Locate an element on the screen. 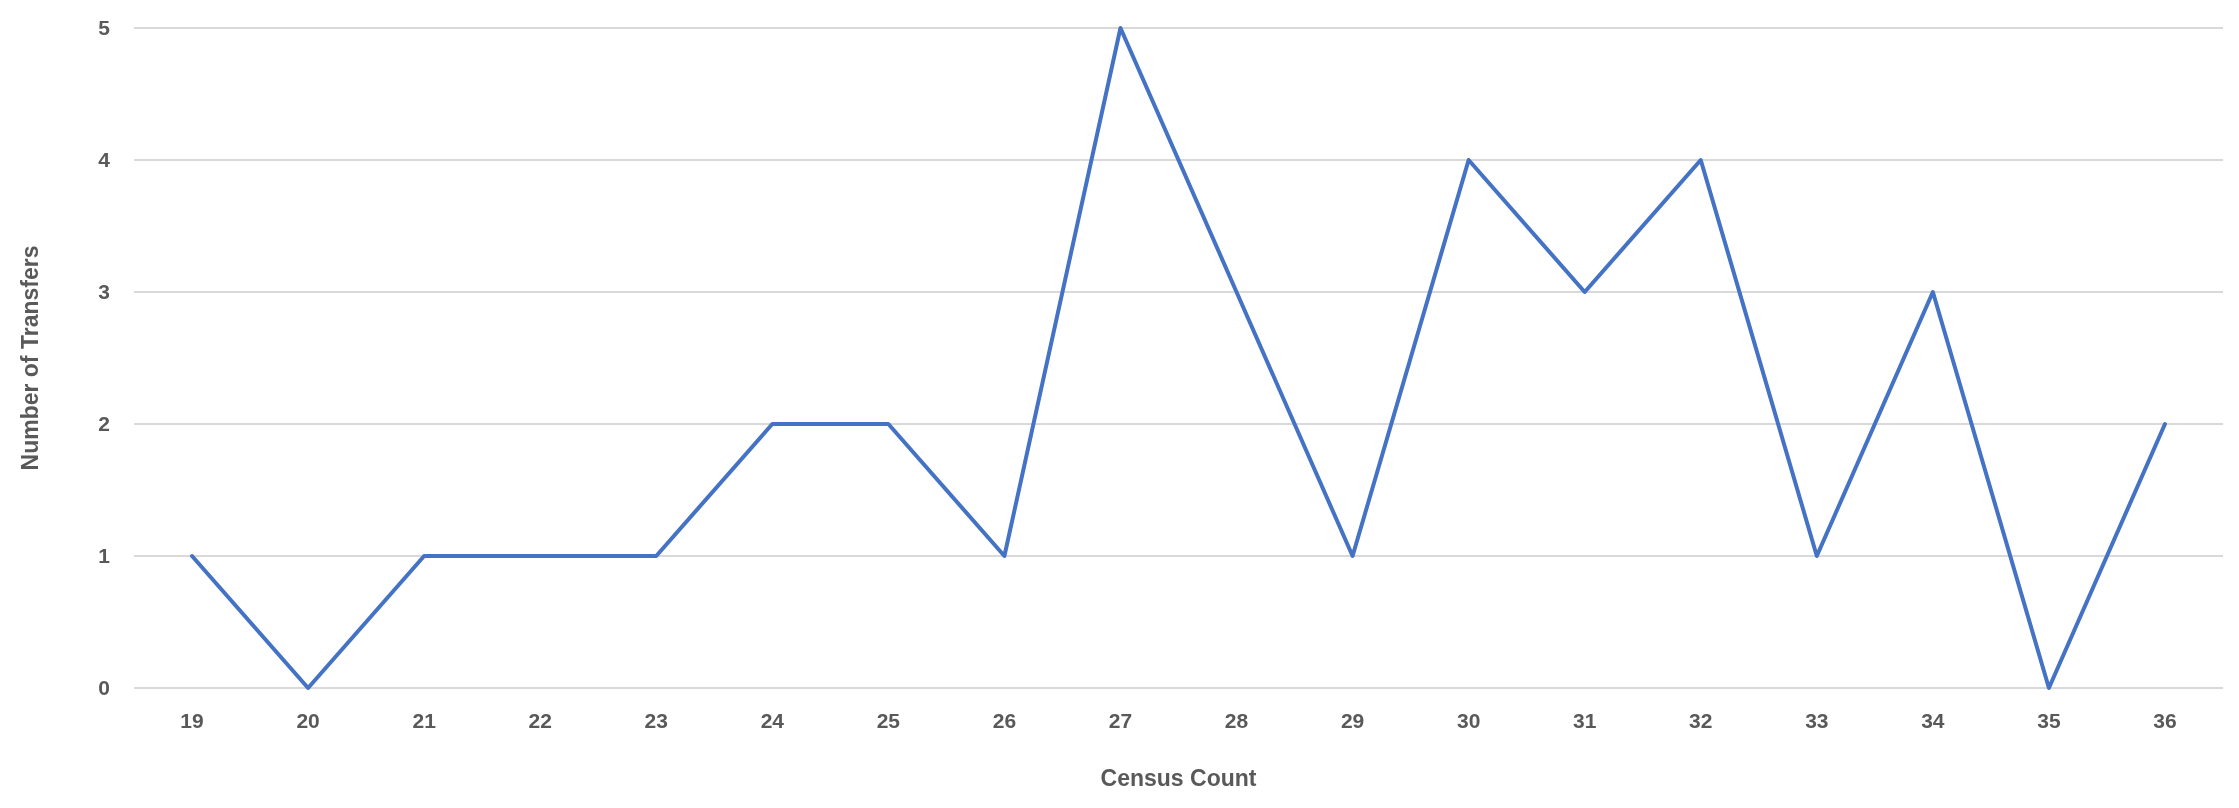  x-tick-label: 26 is located at coordinates (1004, 720).